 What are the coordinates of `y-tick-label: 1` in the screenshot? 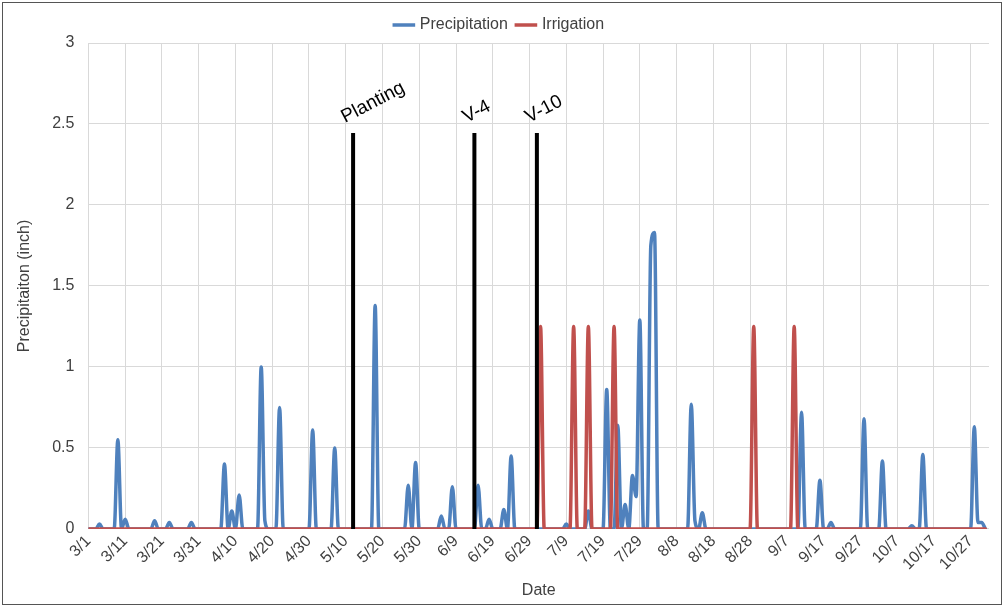 It's located at (70, 366).